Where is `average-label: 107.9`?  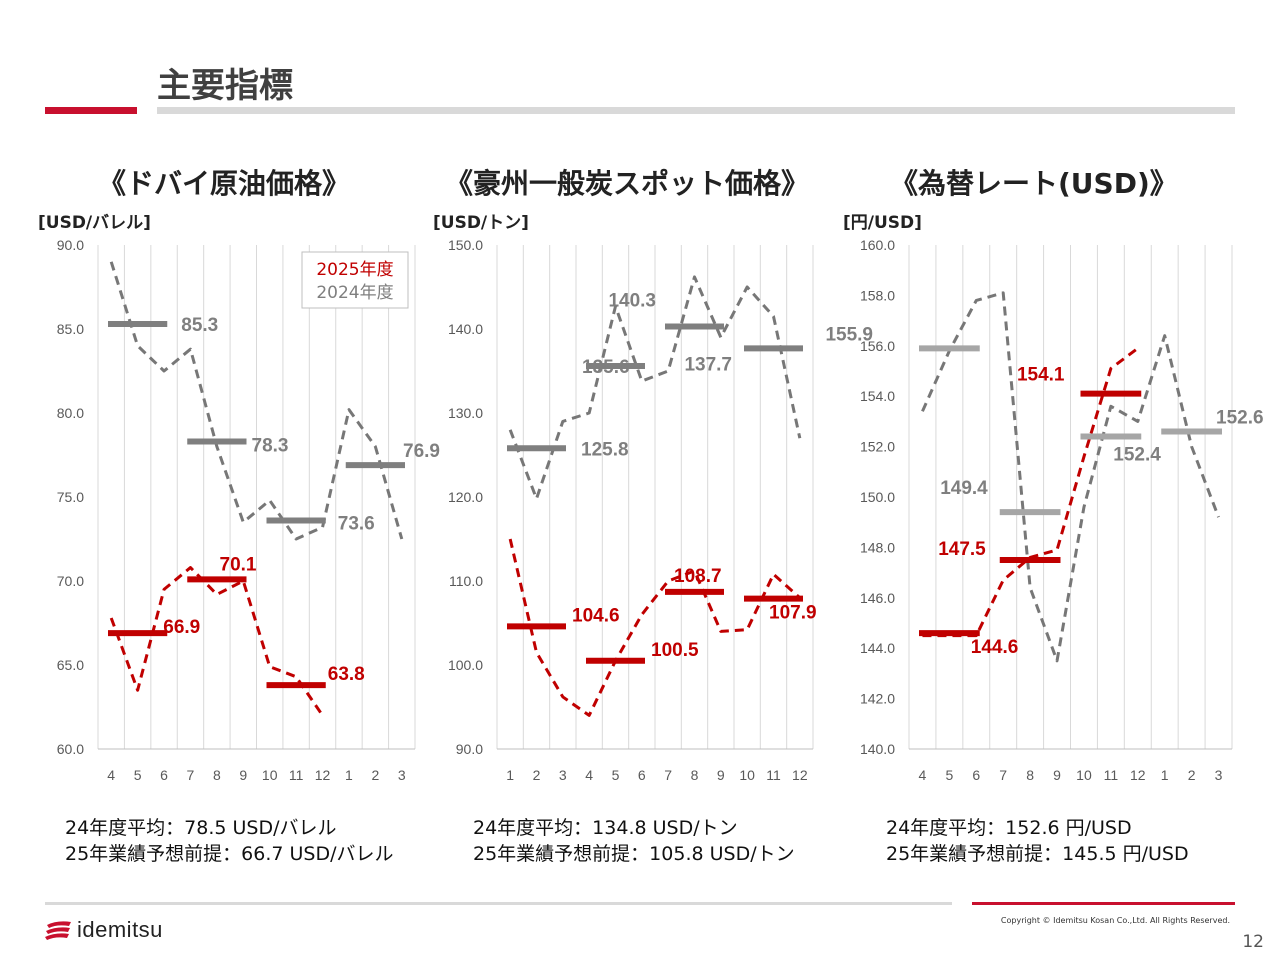
average-label: 107.9 is located at coordinates (793, 613).